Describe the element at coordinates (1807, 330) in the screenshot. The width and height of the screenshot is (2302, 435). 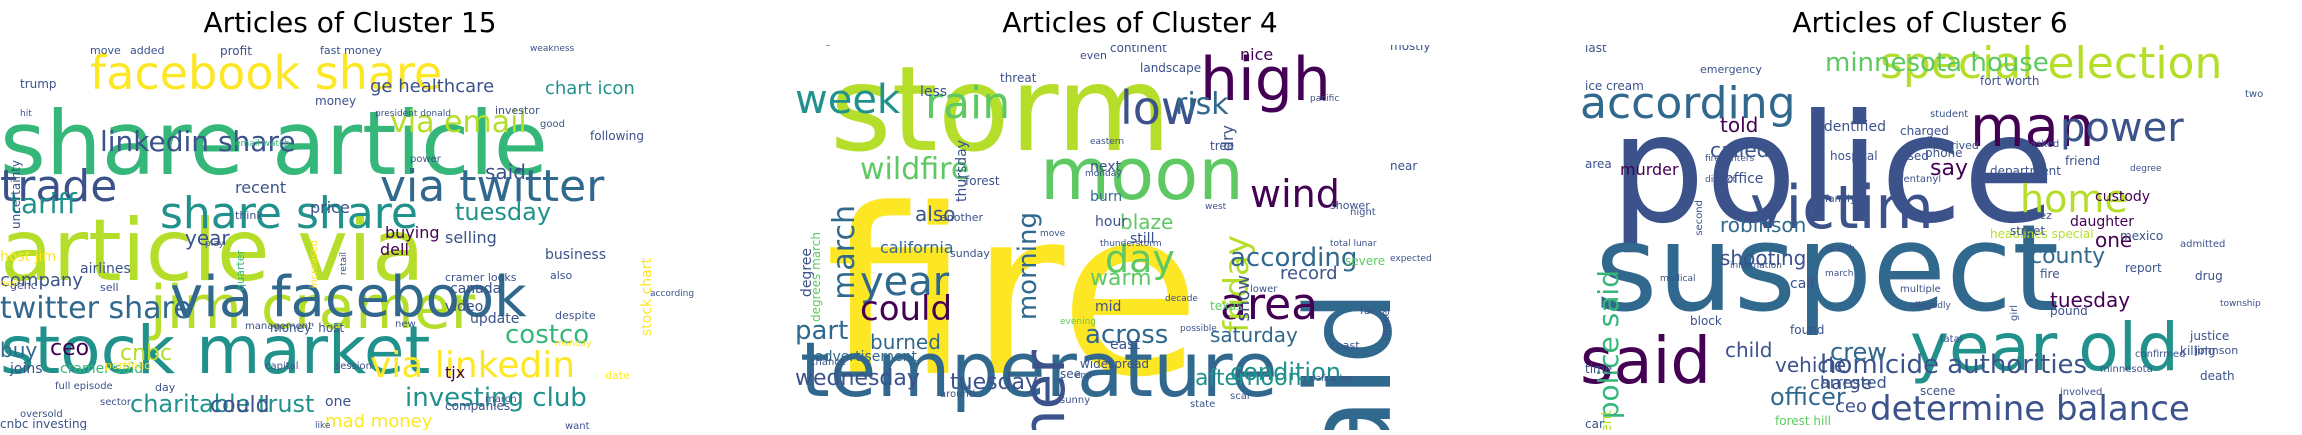
I see `cloud-word: found` at that location.